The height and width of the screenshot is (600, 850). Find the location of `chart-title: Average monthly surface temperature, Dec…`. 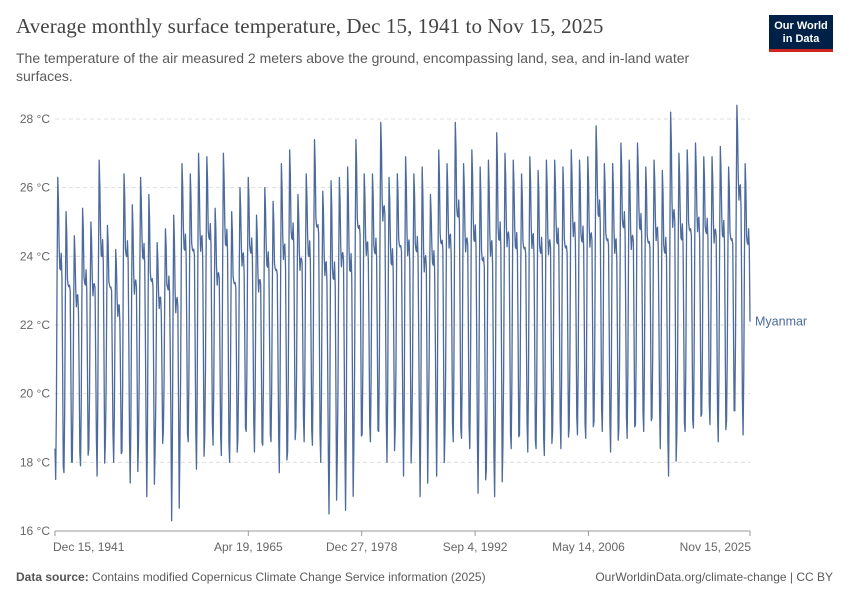

chart-title: Average monthly surface temperature, Dec… is located at coordinates (310, 26).